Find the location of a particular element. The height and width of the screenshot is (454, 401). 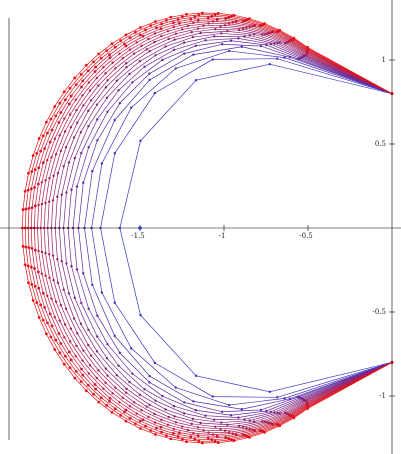

y-tick-label: -0.5 is located at coordinates (380, 312).